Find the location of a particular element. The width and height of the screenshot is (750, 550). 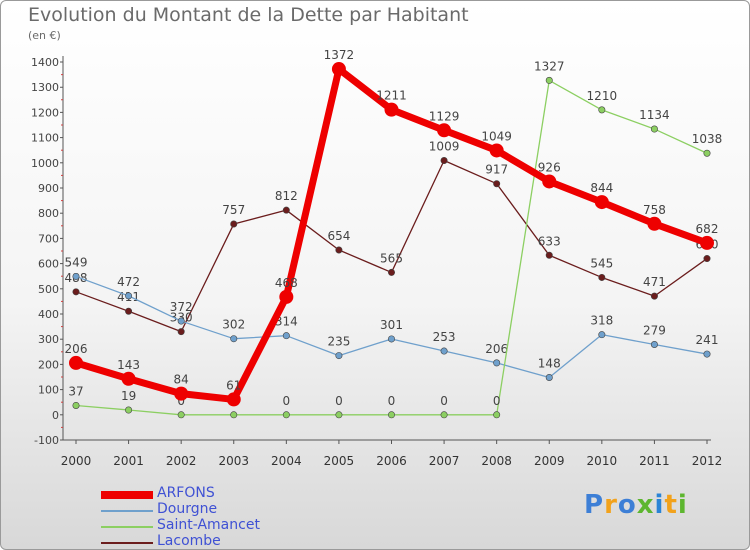

data-label-lacombe: 812 is located at coordinates (286, 196).